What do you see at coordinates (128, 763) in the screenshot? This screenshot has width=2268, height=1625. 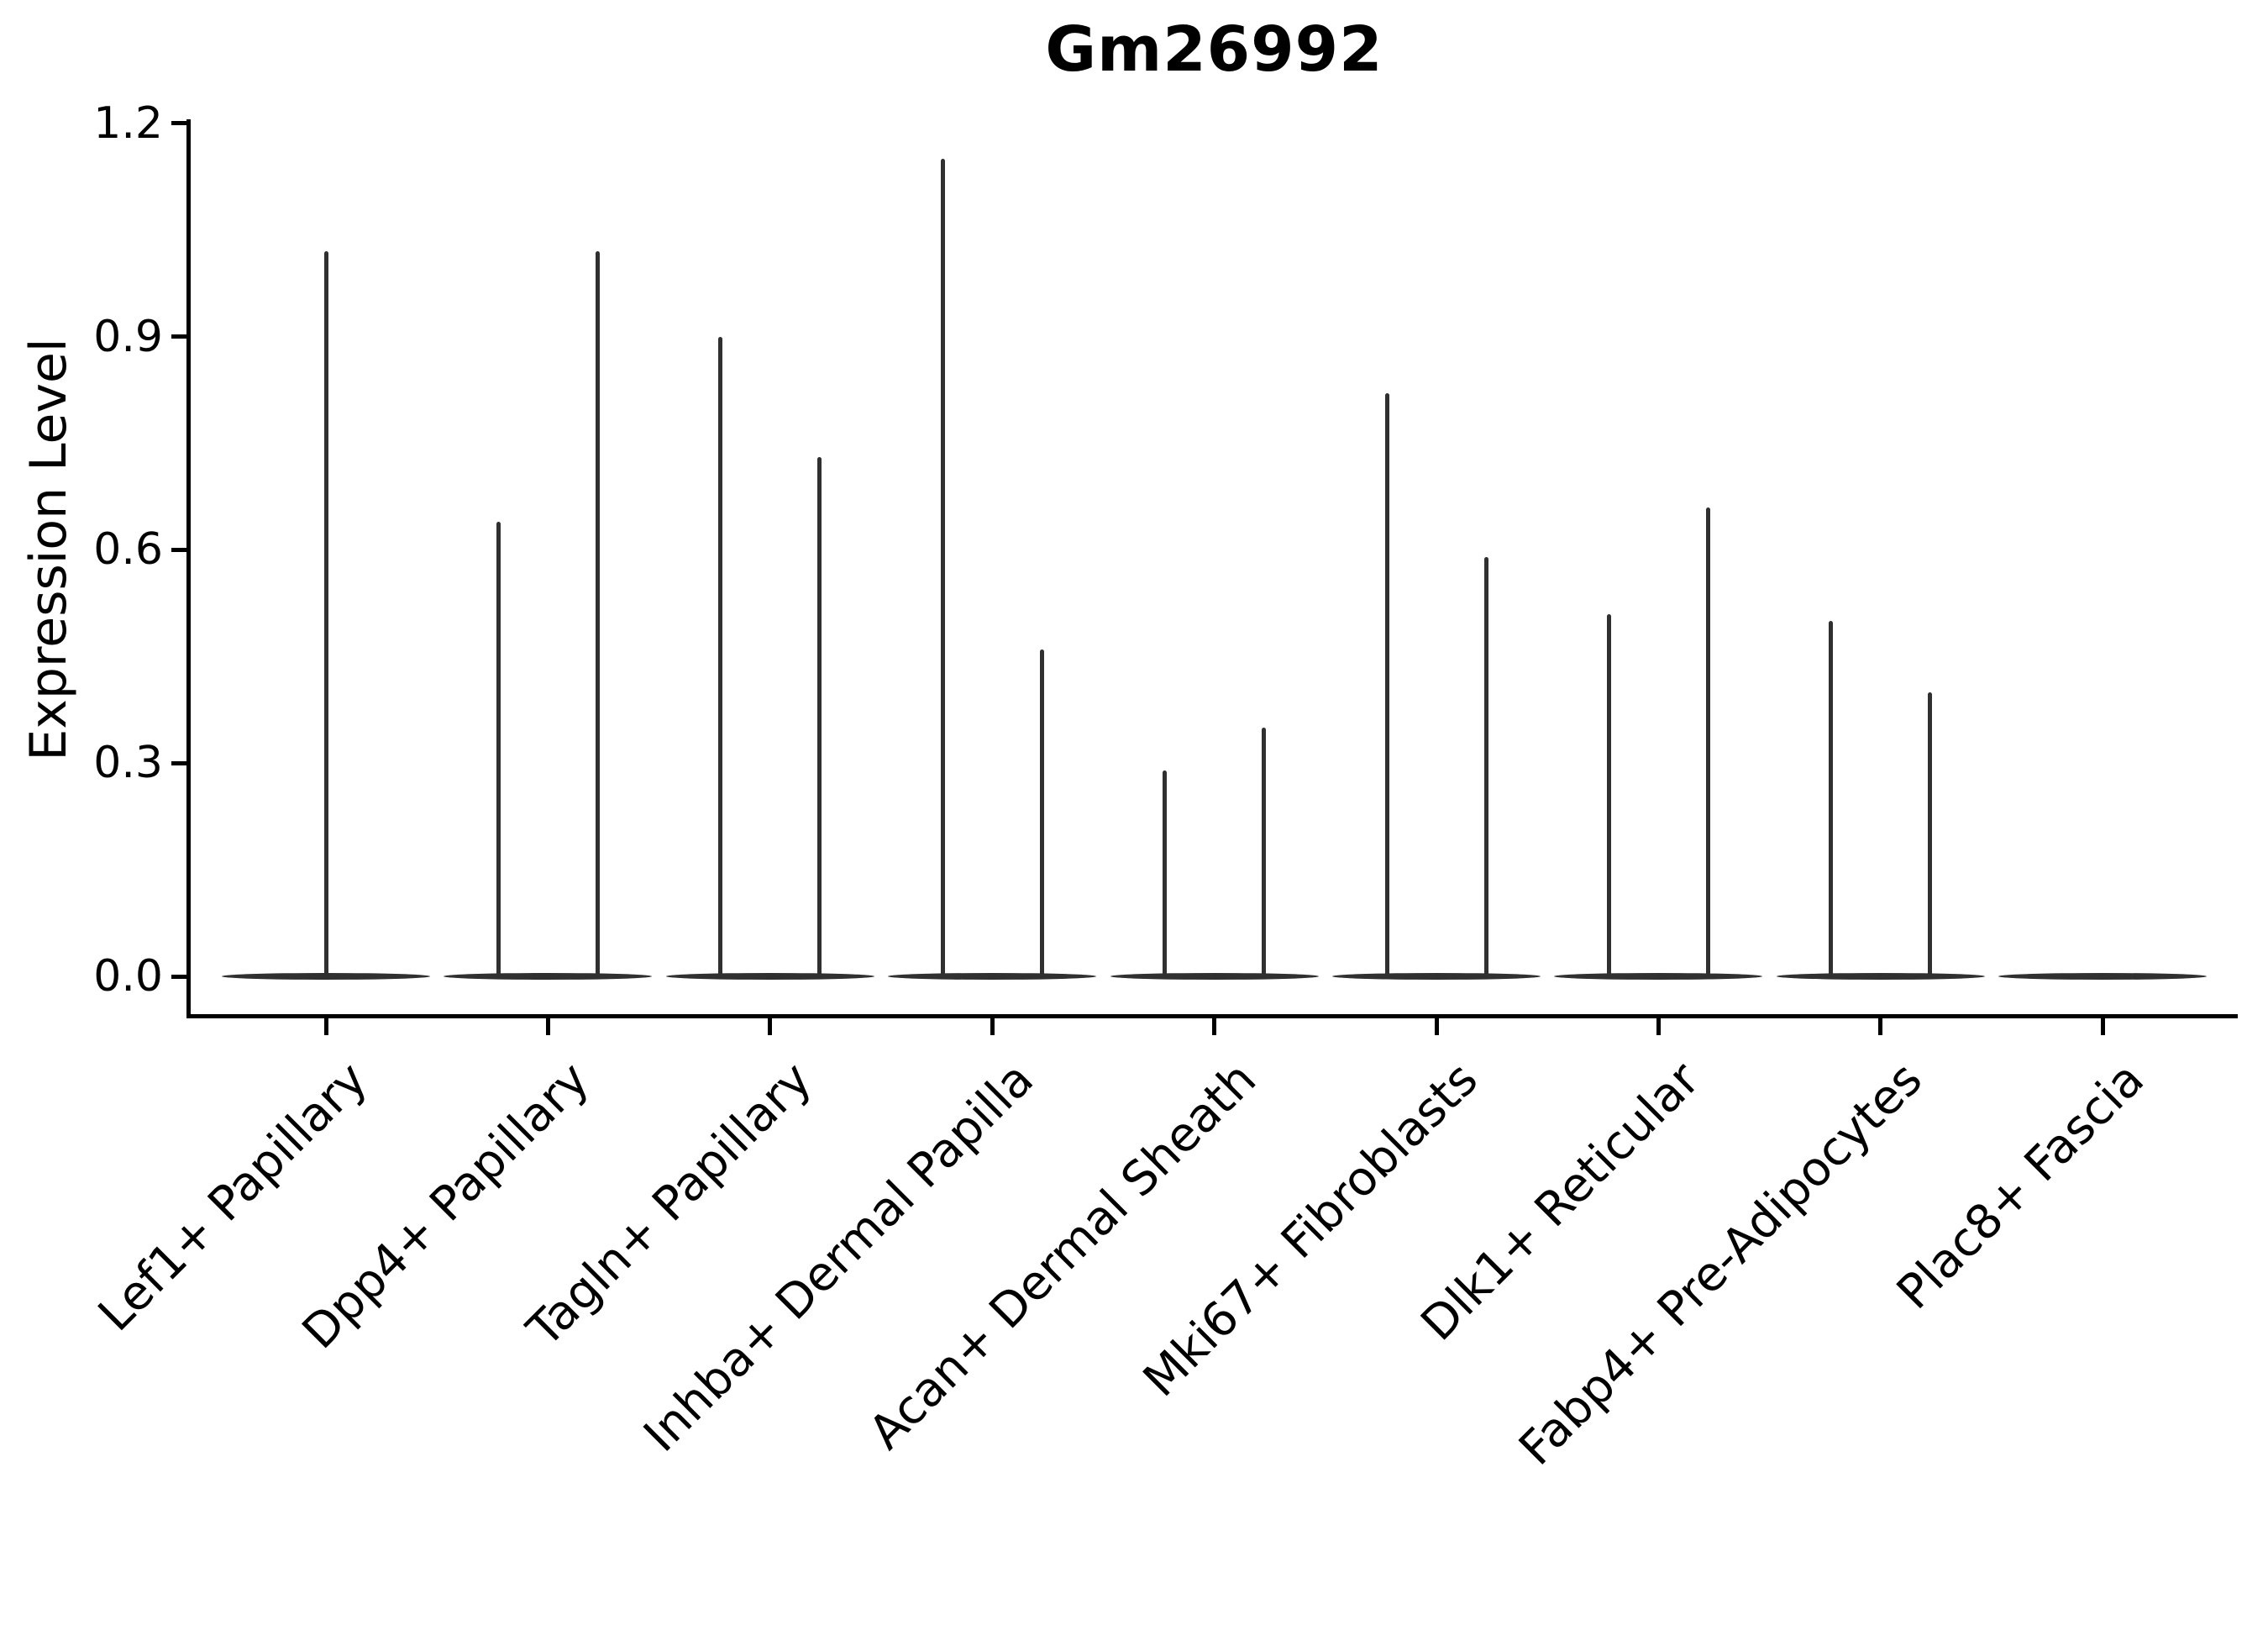 I see `y-tick-label: 0.3` at bounding box center [128, 763].